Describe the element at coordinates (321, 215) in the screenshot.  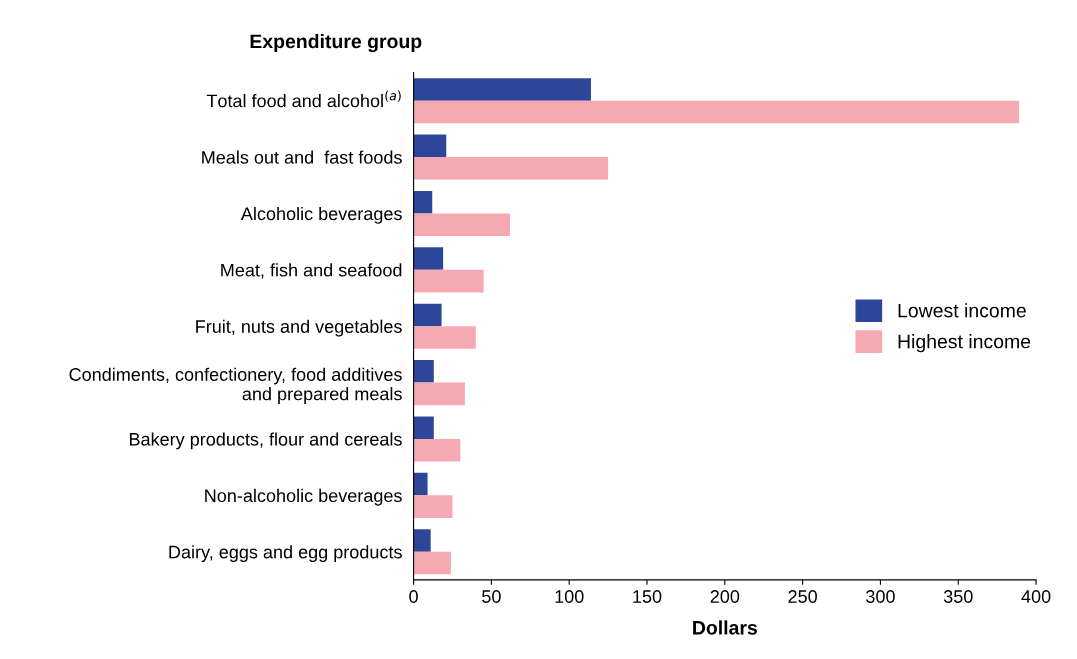
I see `y-tick-label: Alcoholic beverages` at that location.